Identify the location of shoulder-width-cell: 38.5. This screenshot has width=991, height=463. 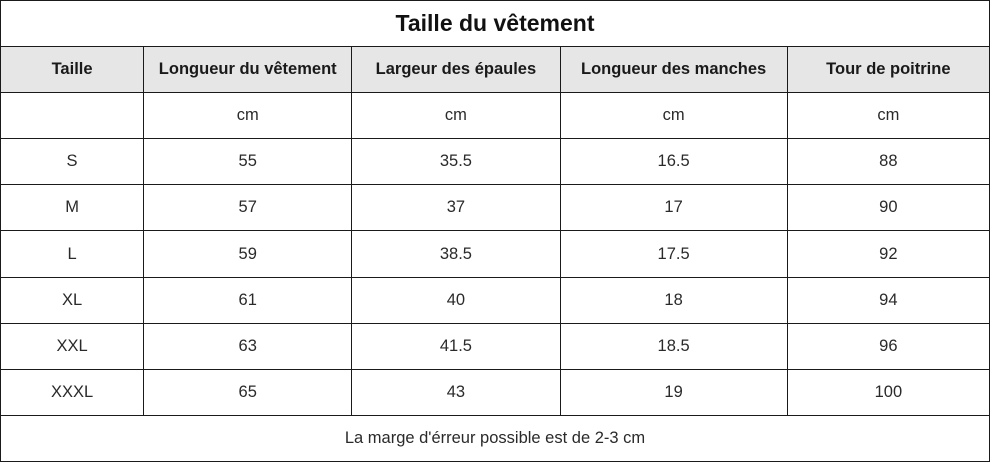
(456, 254).